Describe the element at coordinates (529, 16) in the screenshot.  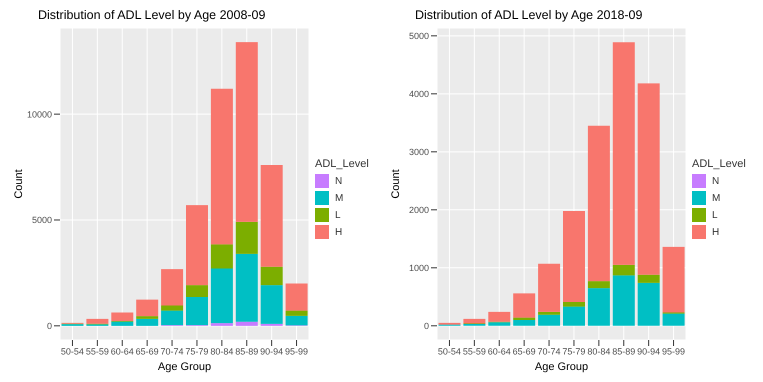
I see `chart-title: Distribution of ADL Level by Age 2018-09` at that location.